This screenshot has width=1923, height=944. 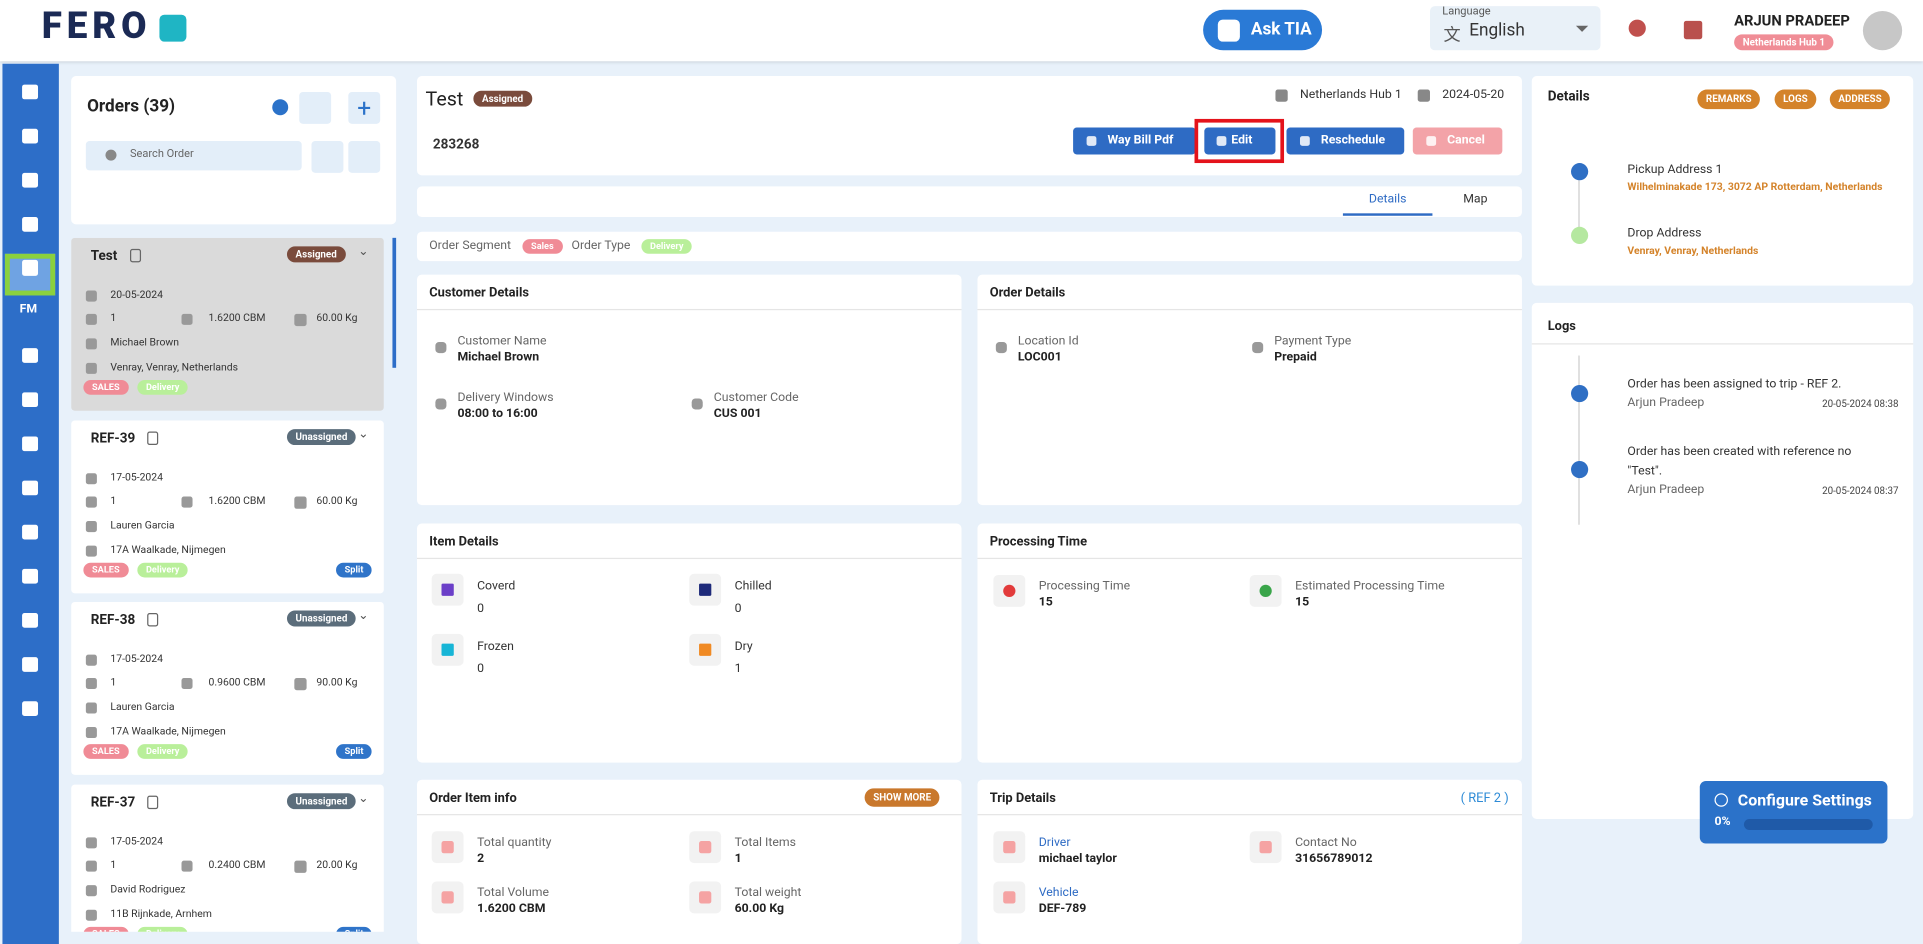 I want to click on stop-label: Pickup Address 1, so click(x=1675, y=170).